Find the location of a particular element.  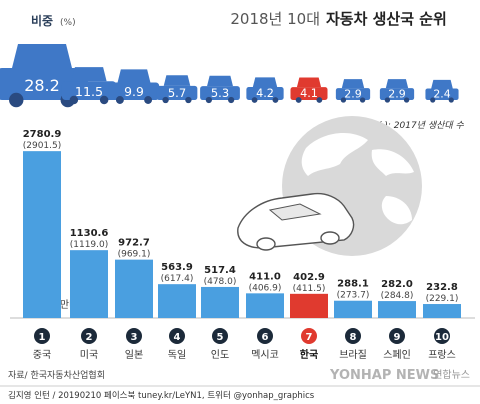

rank-number: 7 is located at coordinates (309, 337).